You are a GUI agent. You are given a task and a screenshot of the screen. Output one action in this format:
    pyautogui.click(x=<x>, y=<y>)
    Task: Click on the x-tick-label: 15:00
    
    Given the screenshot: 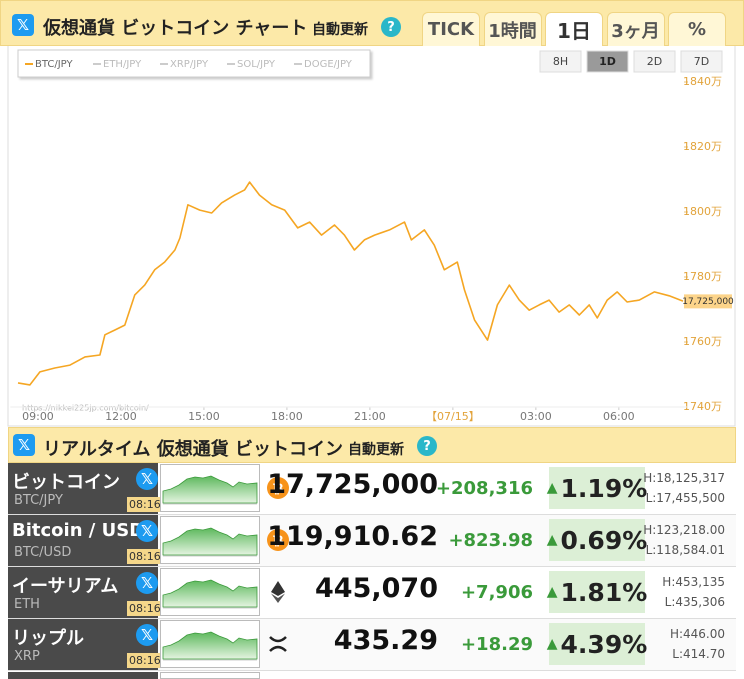 What is the action you would take?
    pyautogui.click(x=204, y=416)
    